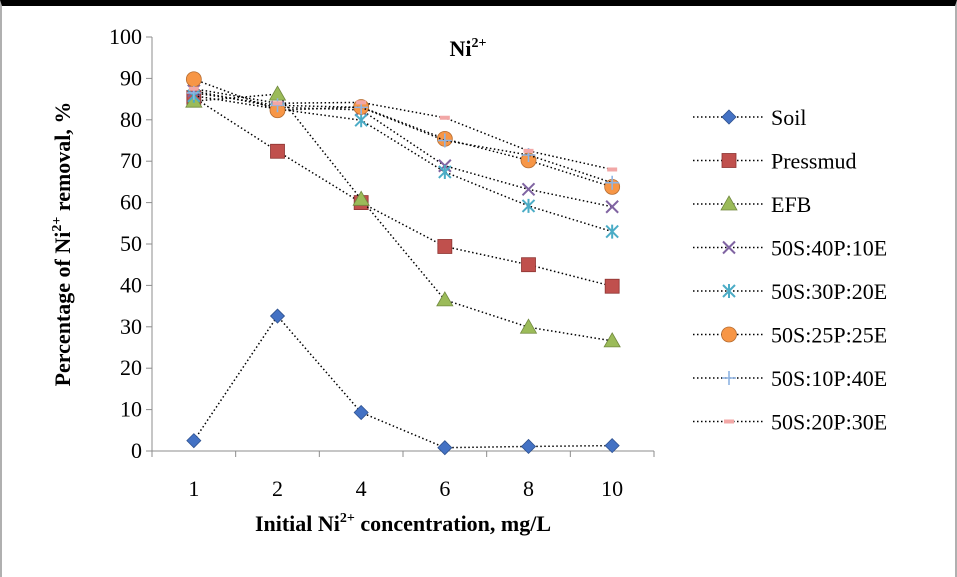 The height and width of the screenshot is (577, 957). I want to click on legend-item: 50S:25P:25E, so click(790, 335).